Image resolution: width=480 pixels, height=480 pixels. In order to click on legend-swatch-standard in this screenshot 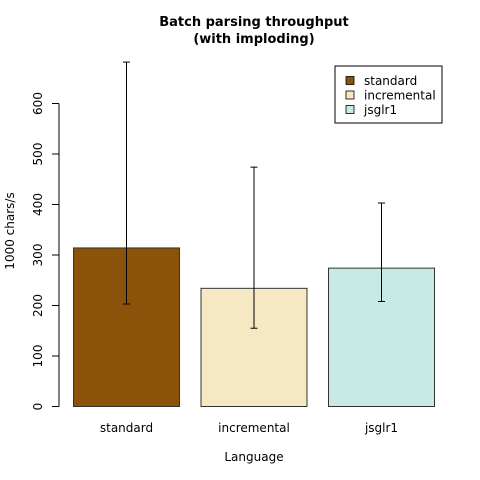, I will do `click(350, 80)`.